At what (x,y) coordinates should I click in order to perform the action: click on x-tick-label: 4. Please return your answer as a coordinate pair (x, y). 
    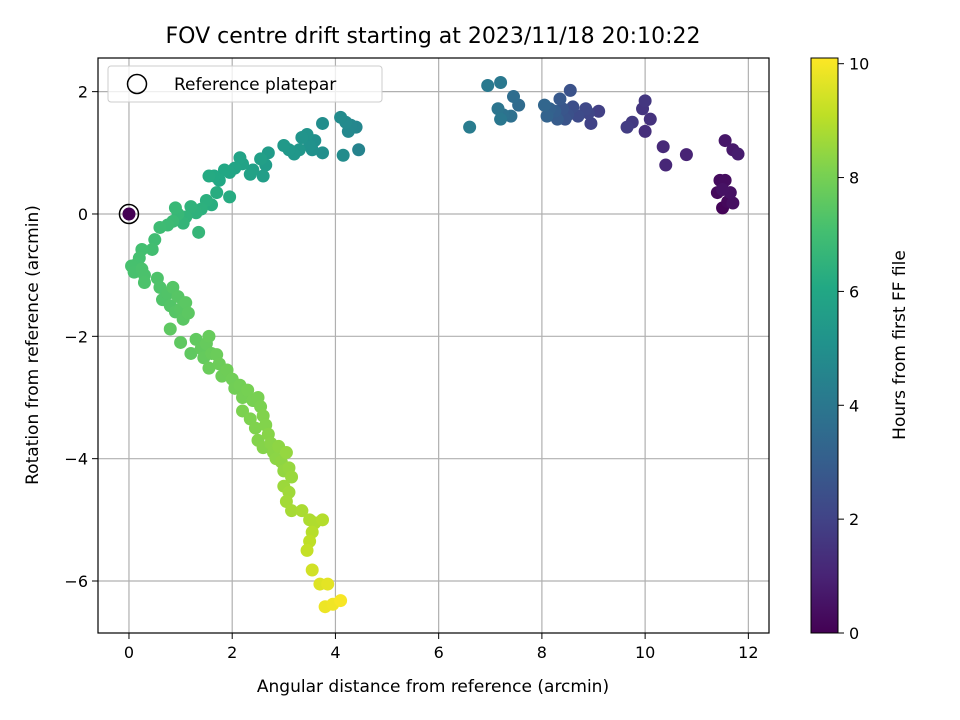
    Looking at the image, I should click on (335, 652).